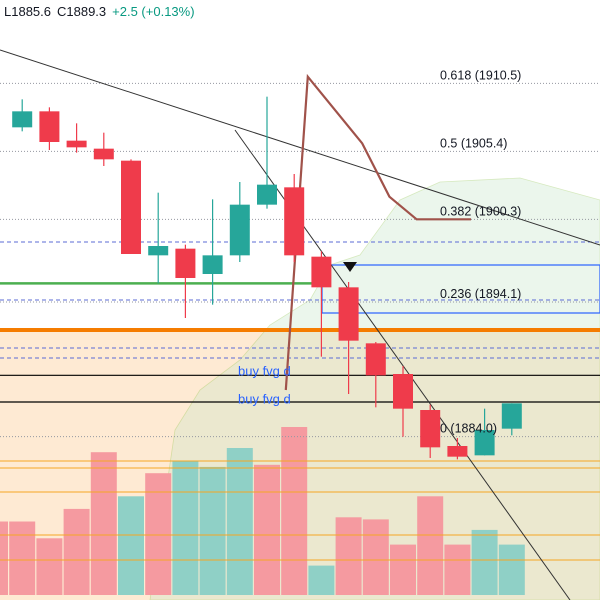 The height and width of the screenshot is (600, 600). Describe the element at coordinates (480, 211) in the screenshot. I see `fib-label: 0.382 (1900.3)` at that location.